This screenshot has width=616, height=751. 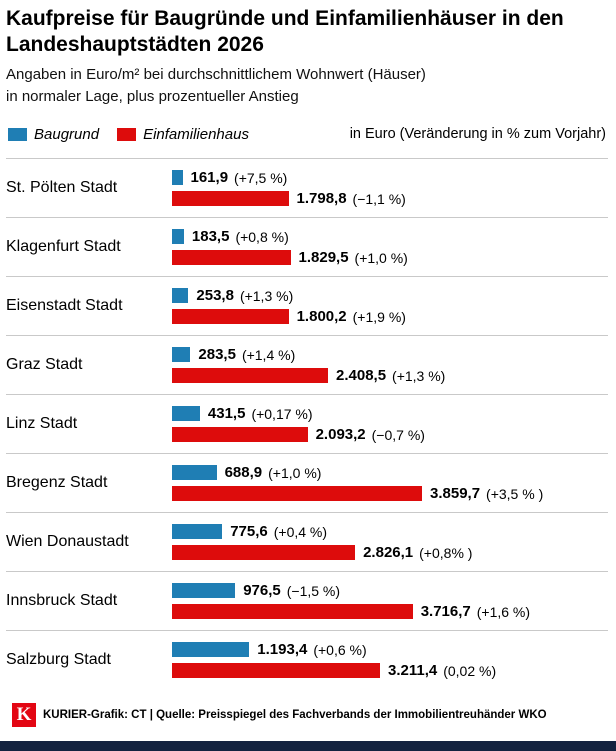 I want to click on baugrund-legend-swatch-icon, so click(x=17, y=134).